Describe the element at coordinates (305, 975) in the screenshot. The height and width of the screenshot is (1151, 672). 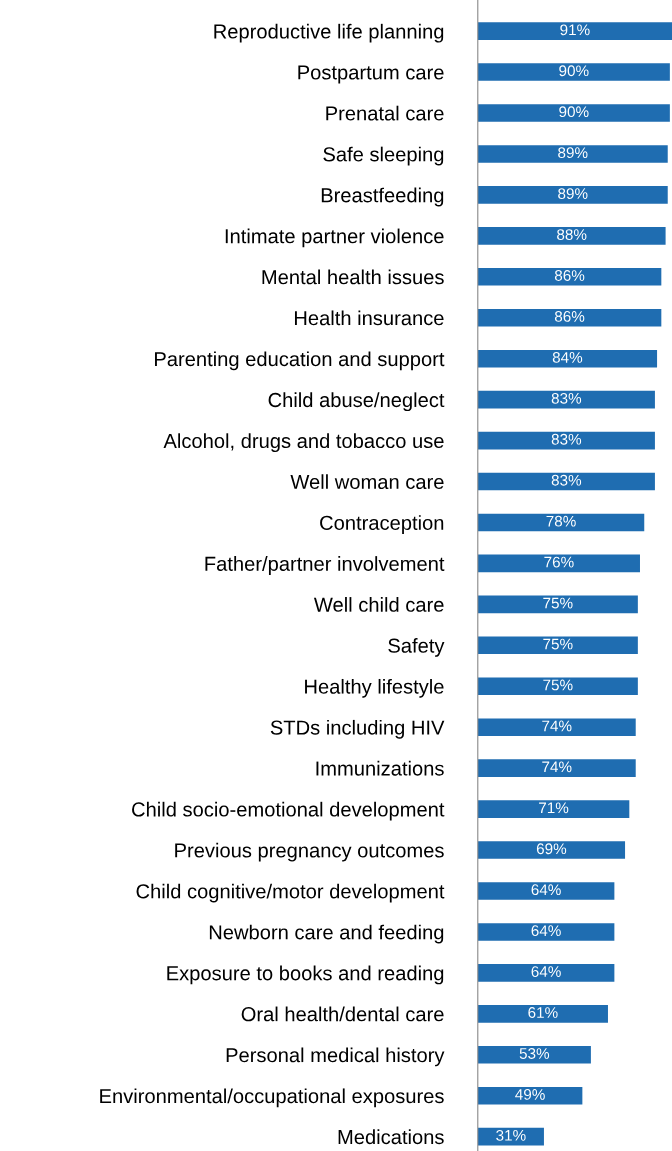
I see `y-tick-label: Exposure to books and reading` at that location.